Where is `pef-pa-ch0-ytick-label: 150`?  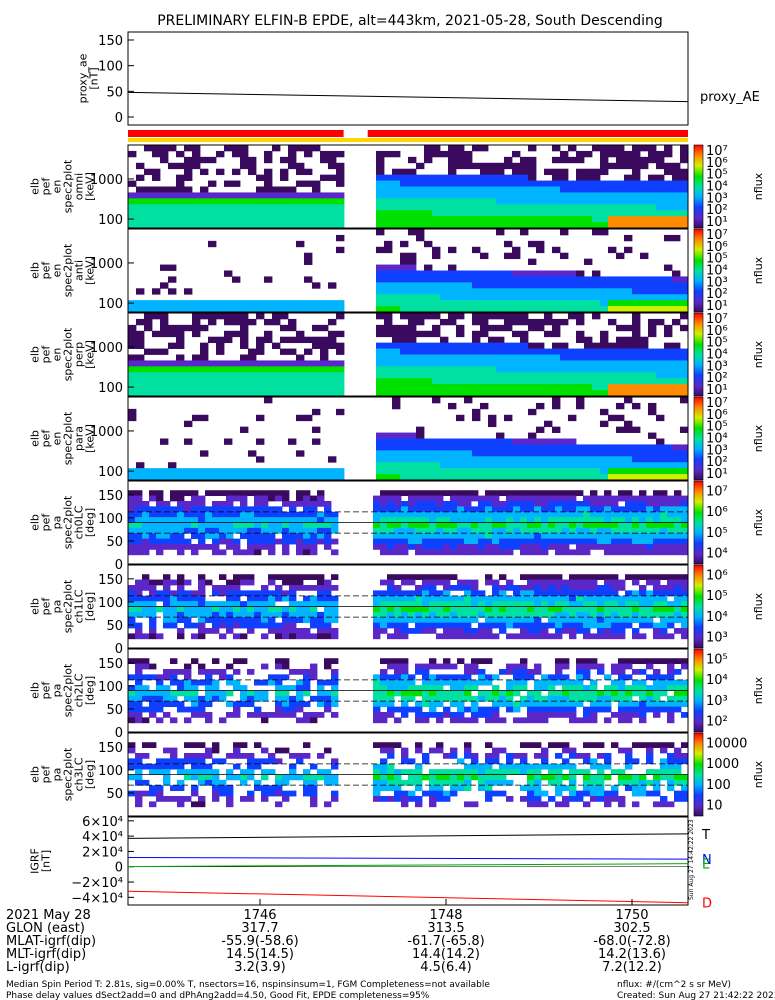
pef-pa-ch0-ytick-label: 150 is located at coordinates (110, 496).